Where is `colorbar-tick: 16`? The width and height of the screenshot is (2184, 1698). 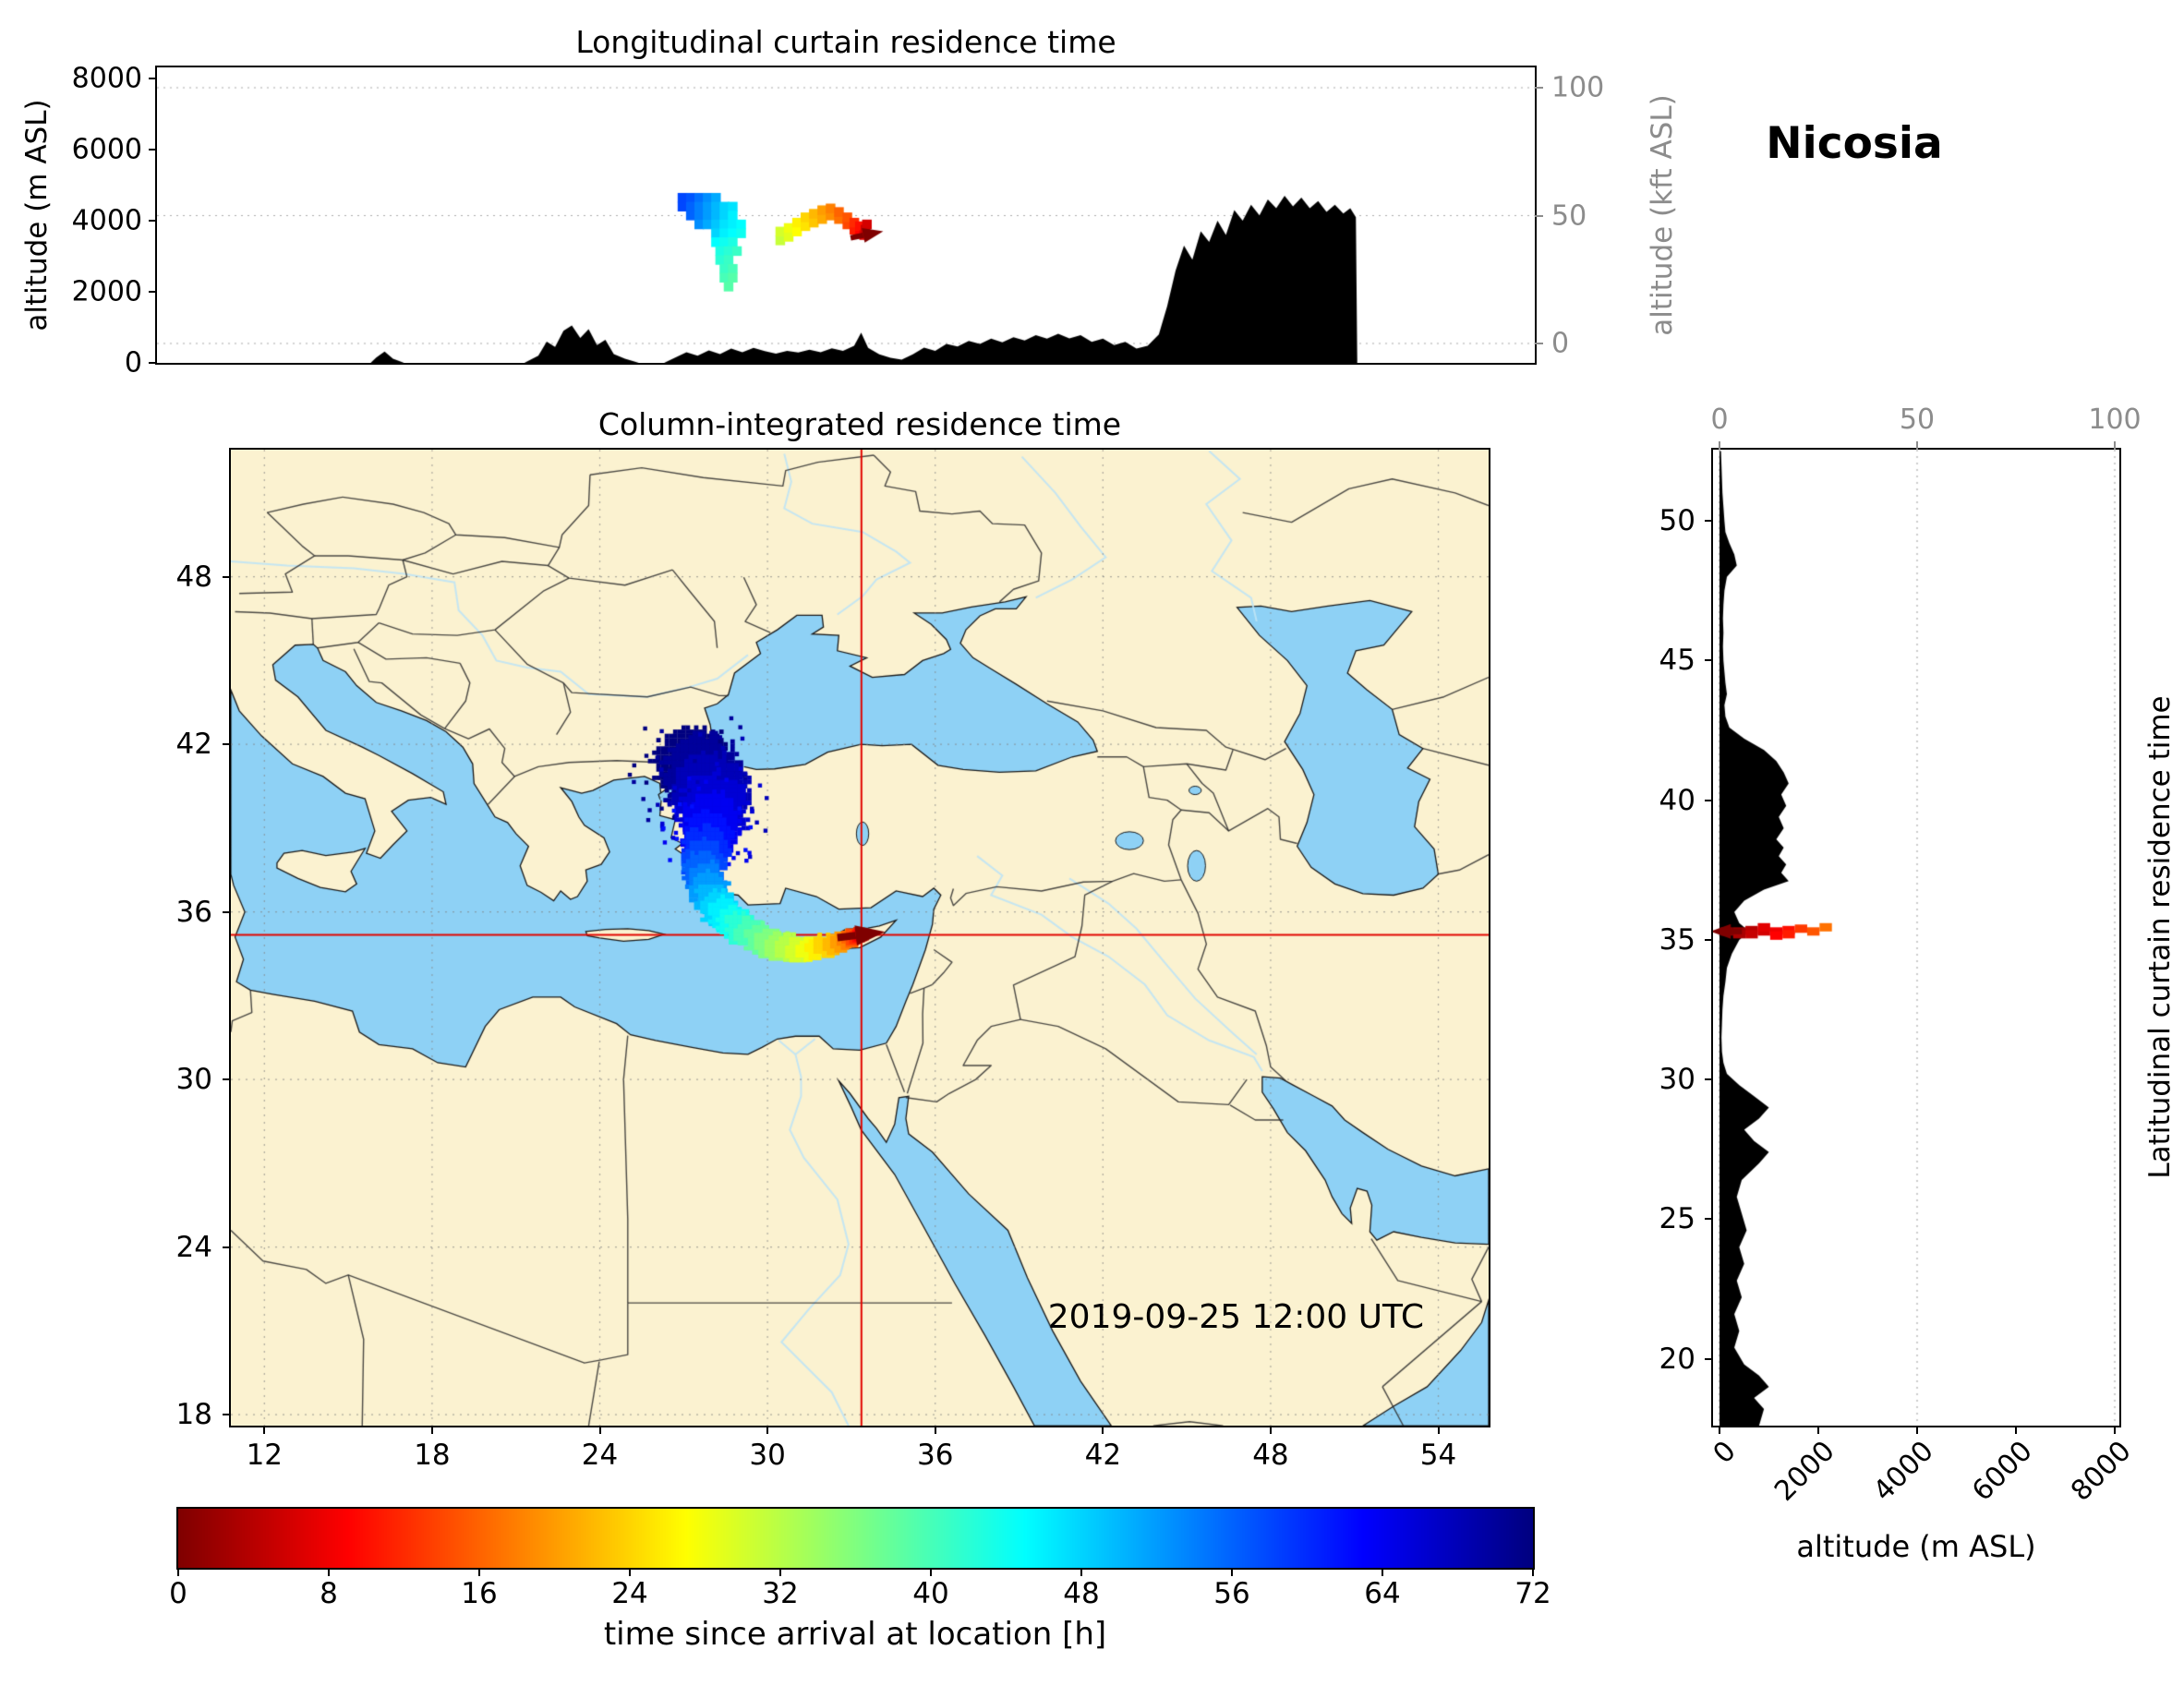 colorbar-tick: 16 is located at coordinates (479, 1593).